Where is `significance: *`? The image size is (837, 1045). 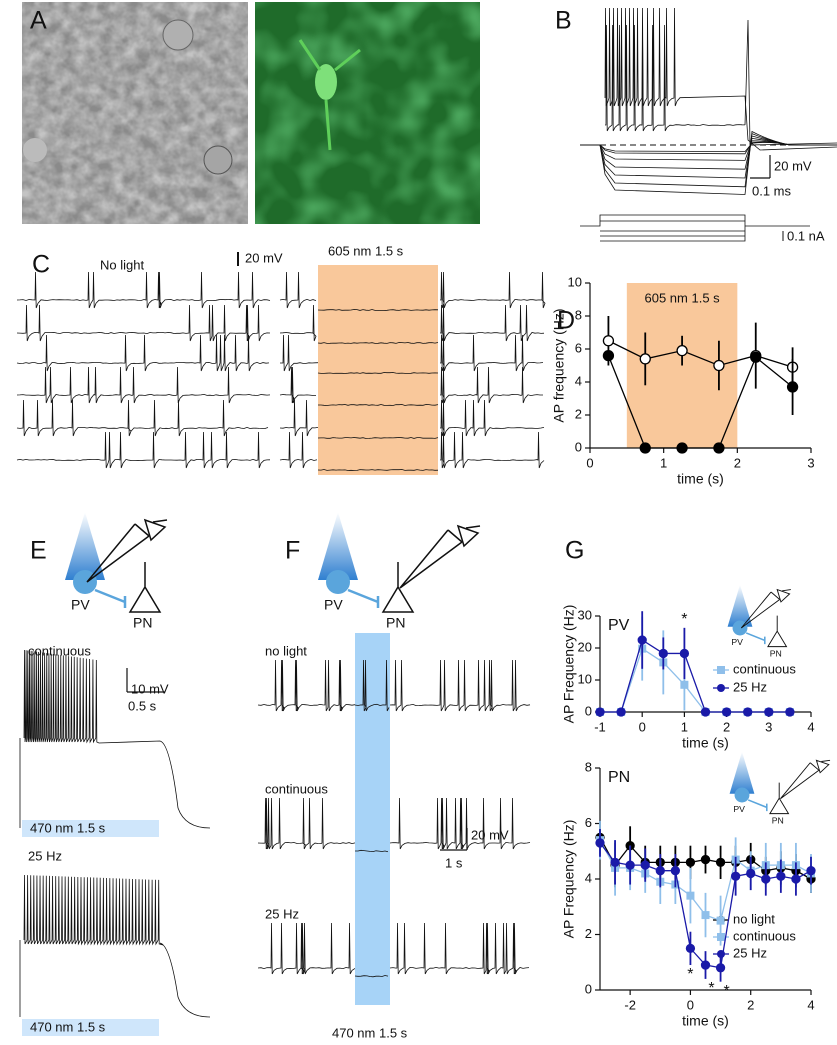
significance: * is located at coordinates (684, 619).